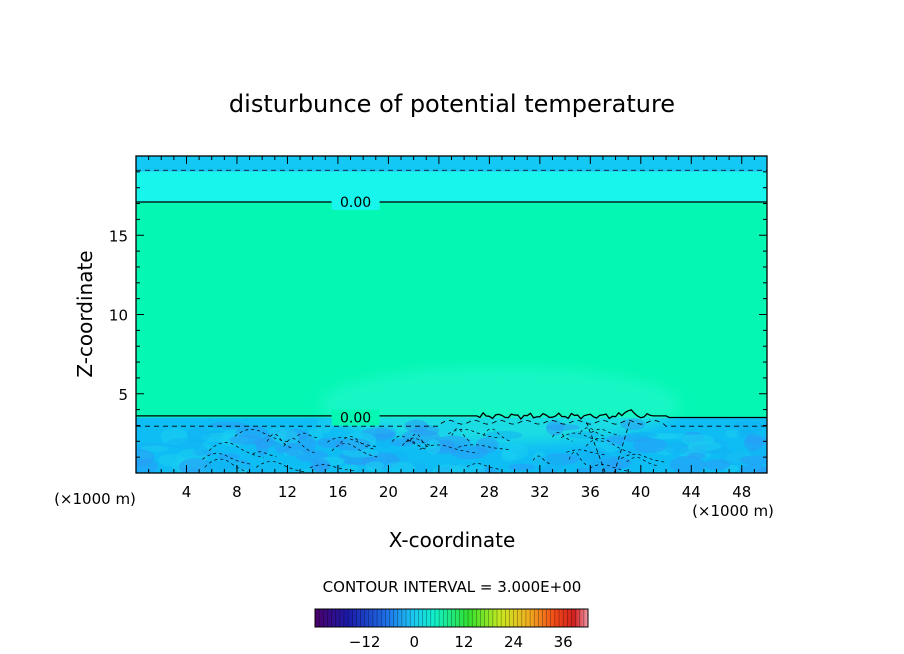  I want to click on colorbar-tick-label: 36, so click(563, 642).